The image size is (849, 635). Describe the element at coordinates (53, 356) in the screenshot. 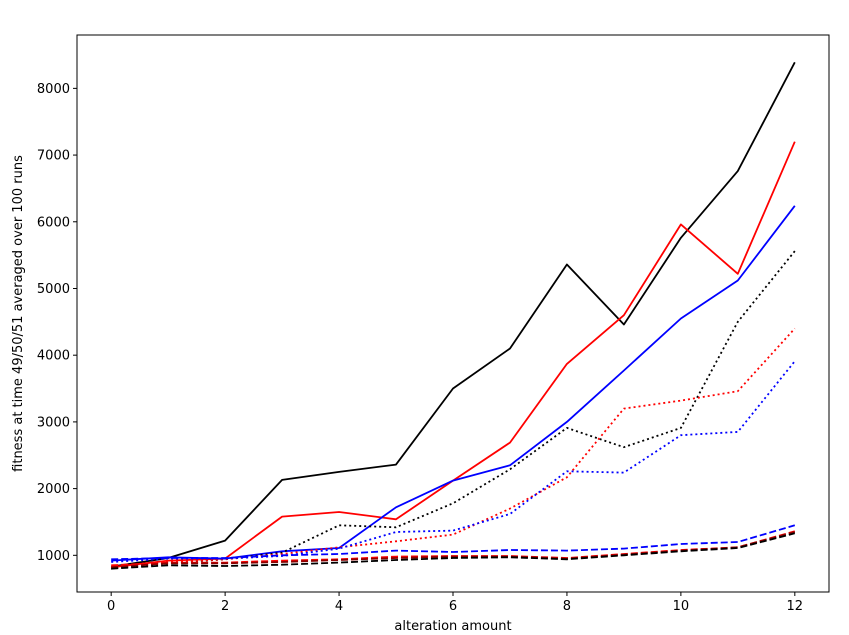

I see `y-tick-label: 4000` at that location.